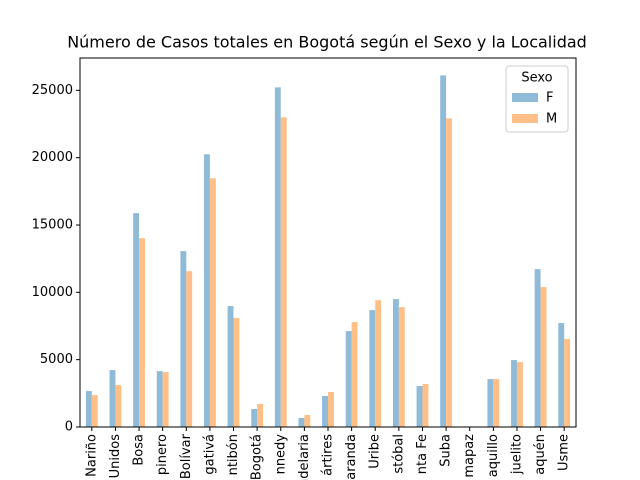  Describe the element at coordinates (469, 456) in the screenshot. I see `x-tick-label: mapaz` at that location.